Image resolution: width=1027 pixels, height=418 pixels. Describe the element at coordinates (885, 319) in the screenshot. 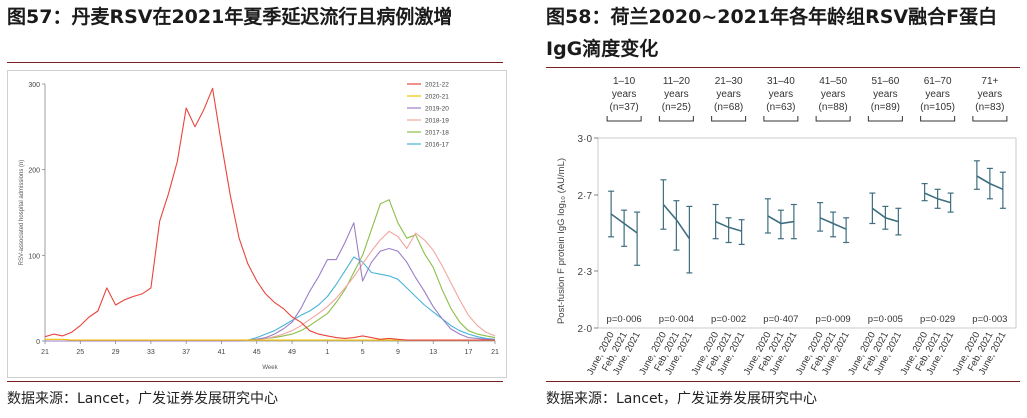

I see `group-p-value: p=0·005` at that location.